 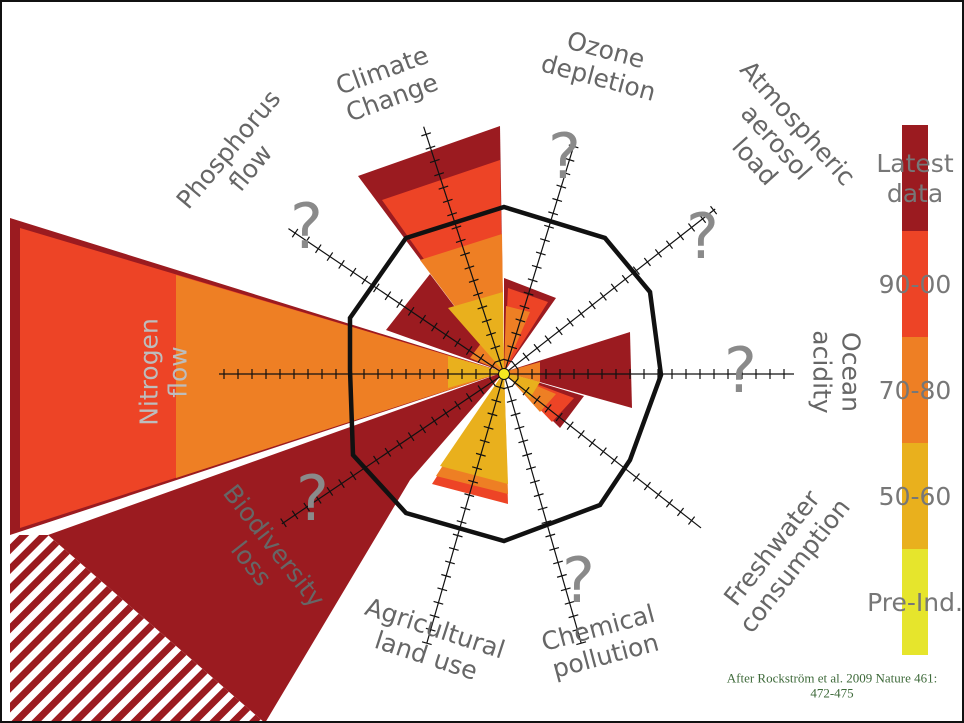 What do you see at coordinates (783, 556) in the screenshot?
I see `label-freshwater-consumption: Freshwaterconsumption` at bounding box center [783, 556].